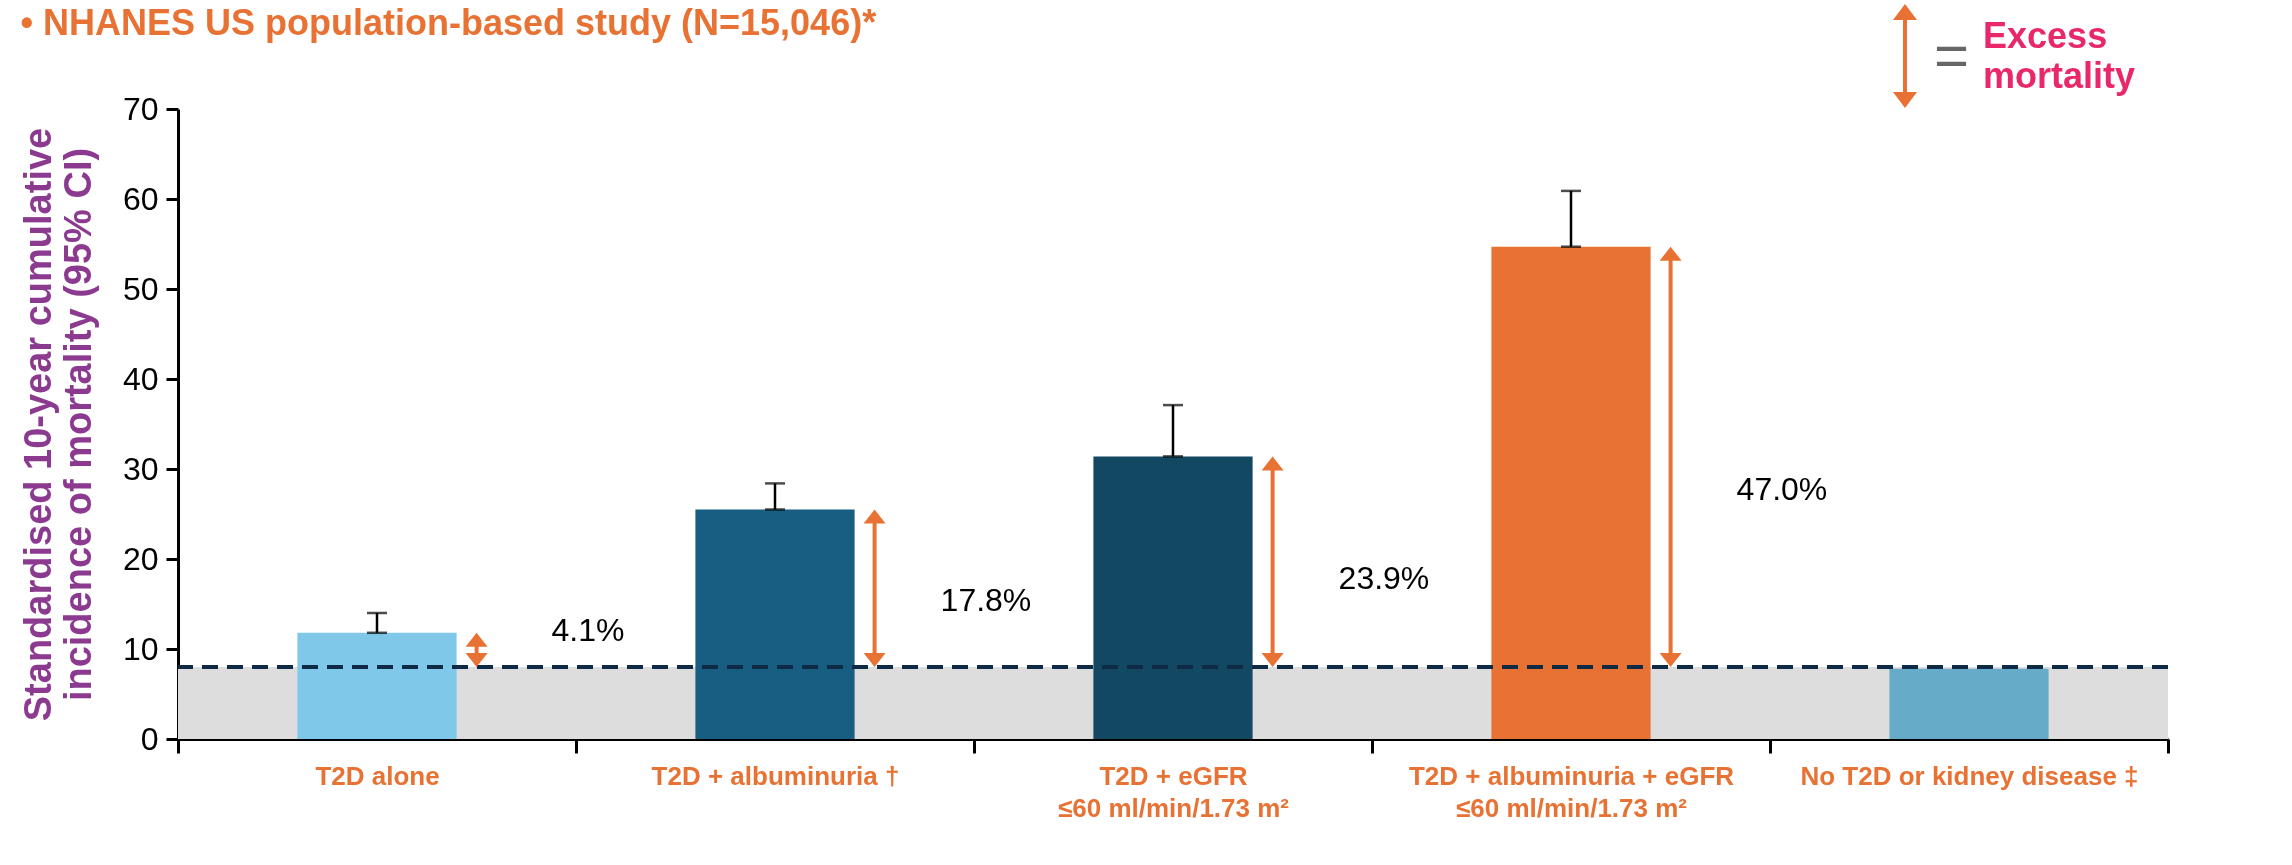 The width and height of the screenshot is (2292, 865). I want to click on x-tick-label: T2D + eGFR ≤60 ml/min/1.73 m², so click(1173, 791).